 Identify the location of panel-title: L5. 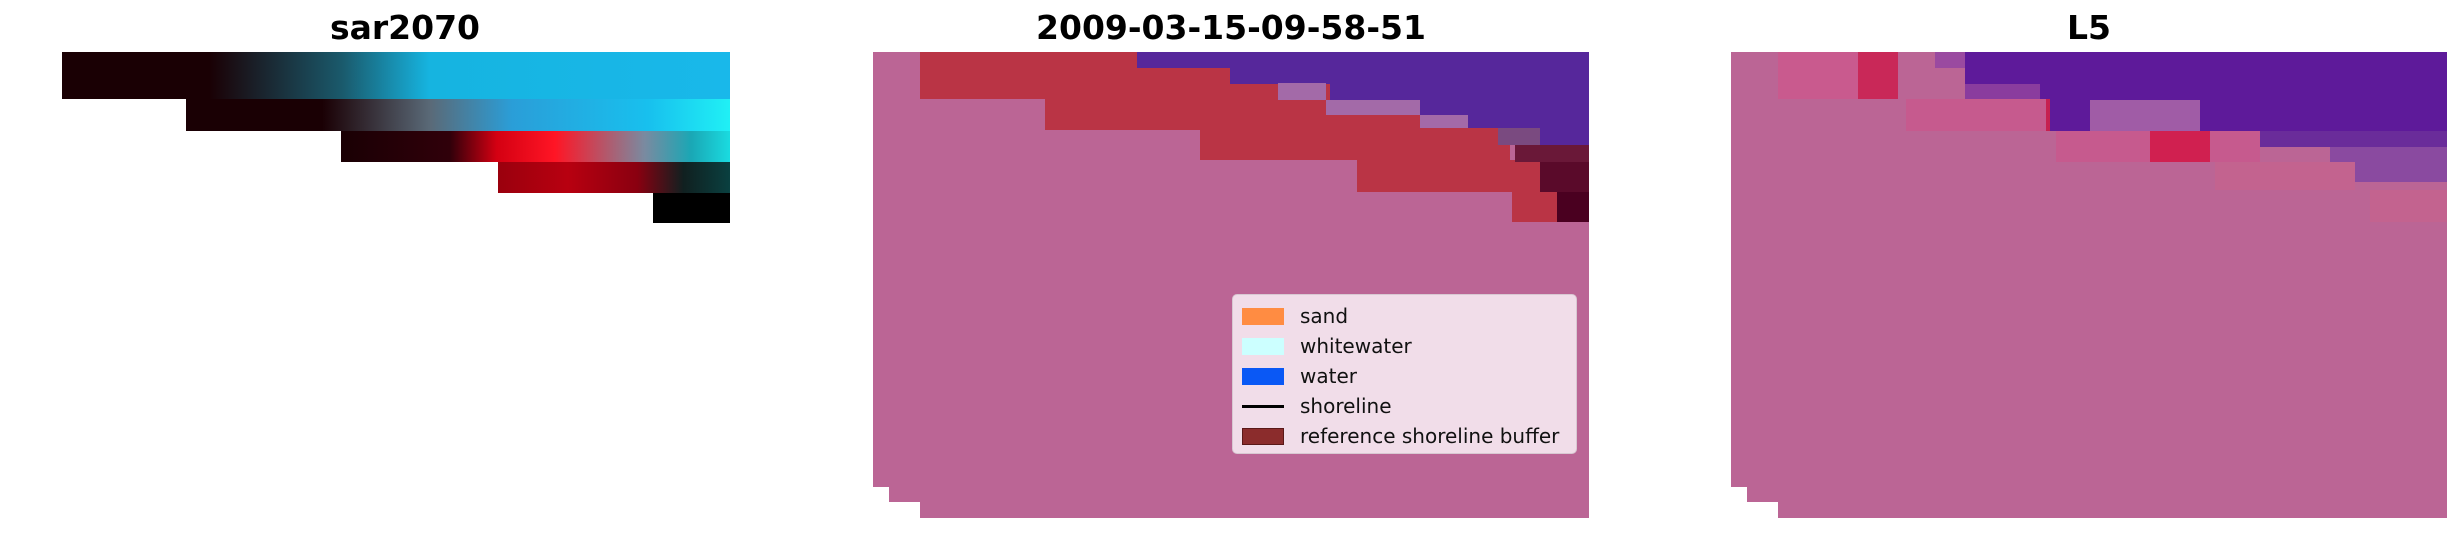
(2089, 27).